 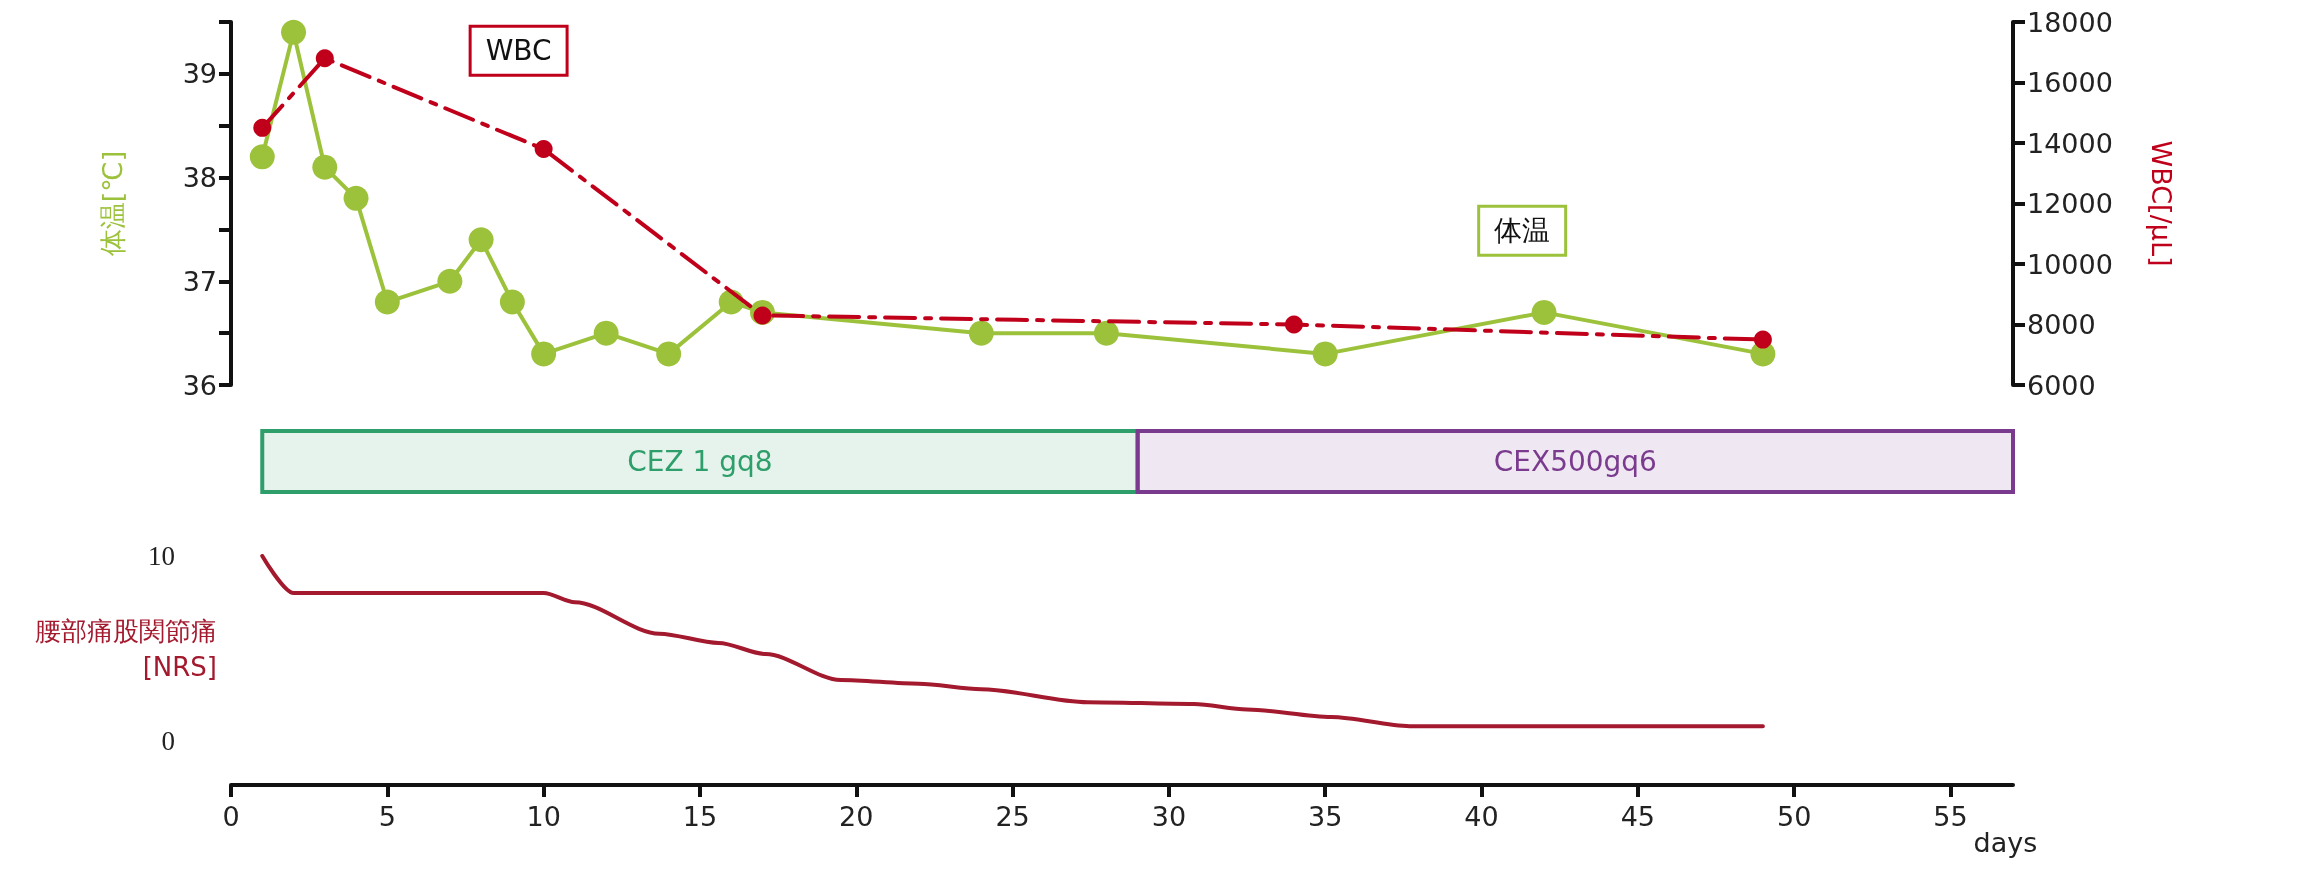 What do you see at coordinates (199, 385) in the screenshot?
I see `y-tick-label: 36` at bounding box center [199, 385].